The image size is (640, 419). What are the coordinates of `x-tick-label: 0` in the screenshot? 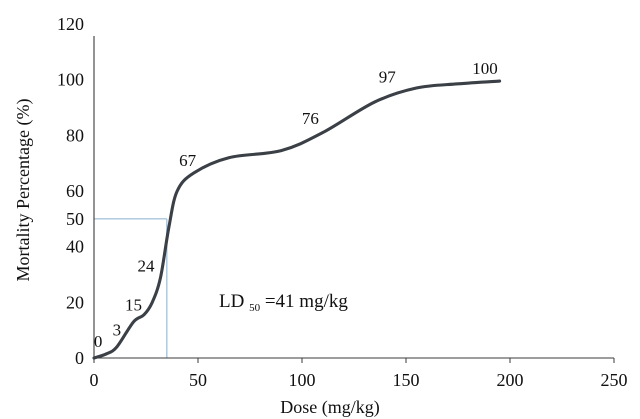 It's located at (94, 380).